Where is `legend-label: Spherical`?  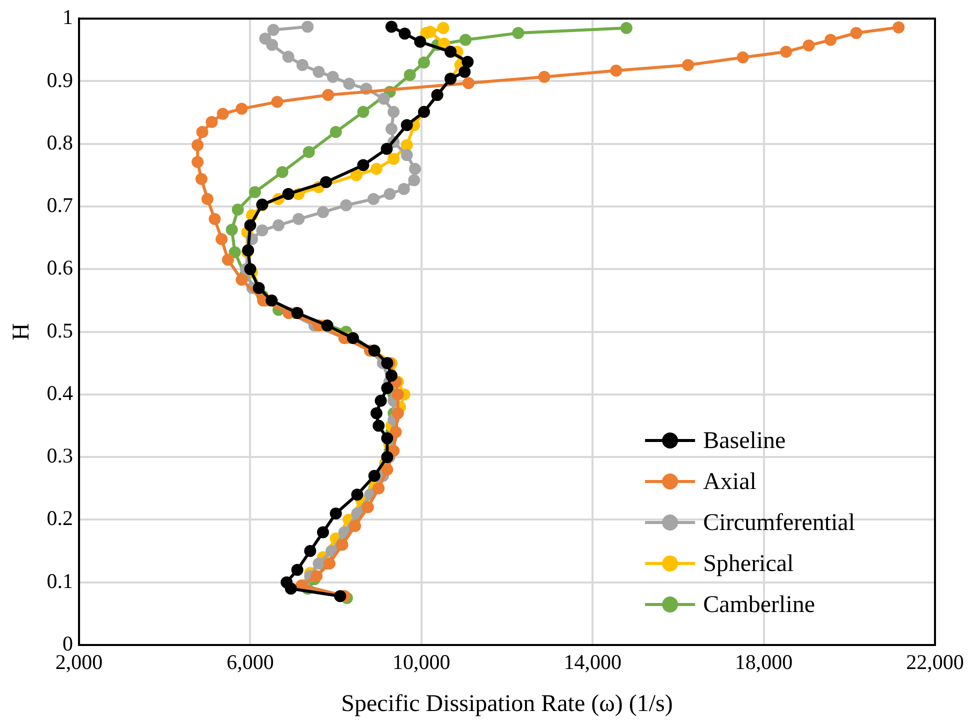
legend-label: Spherical is located at coordinates (748, 563).